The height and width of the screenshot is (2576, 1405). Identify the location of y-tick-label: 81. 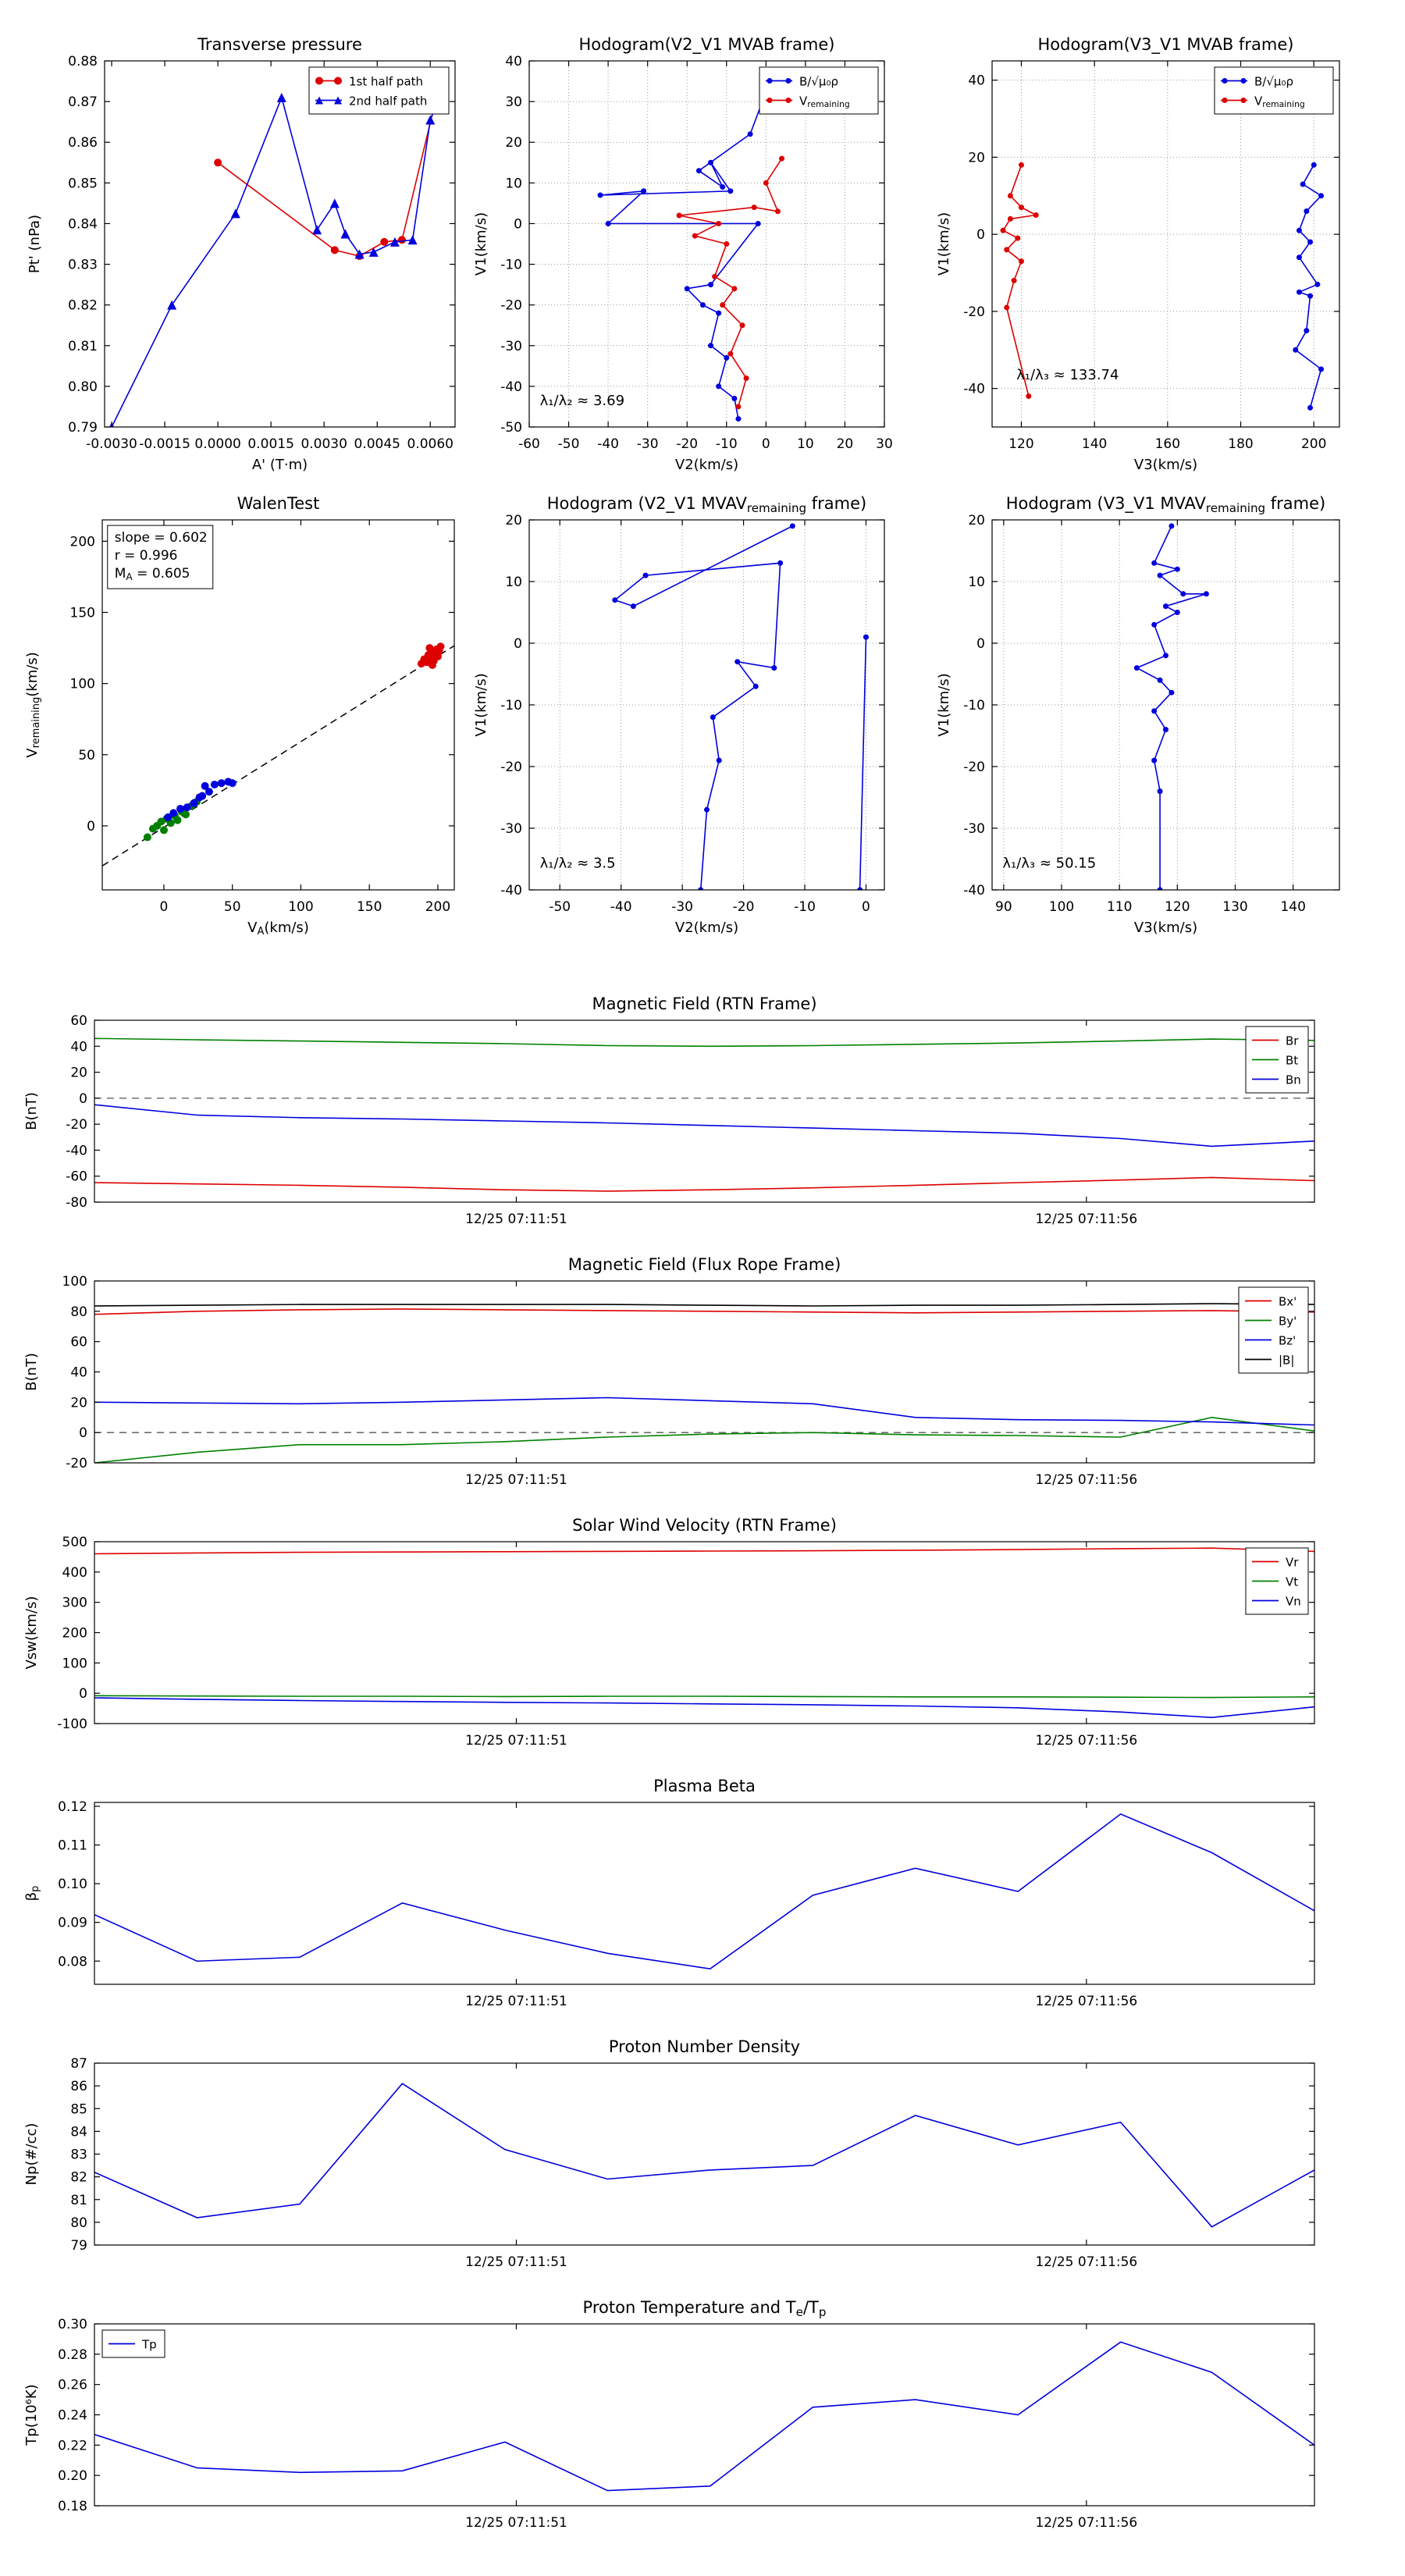
(78, 2200).